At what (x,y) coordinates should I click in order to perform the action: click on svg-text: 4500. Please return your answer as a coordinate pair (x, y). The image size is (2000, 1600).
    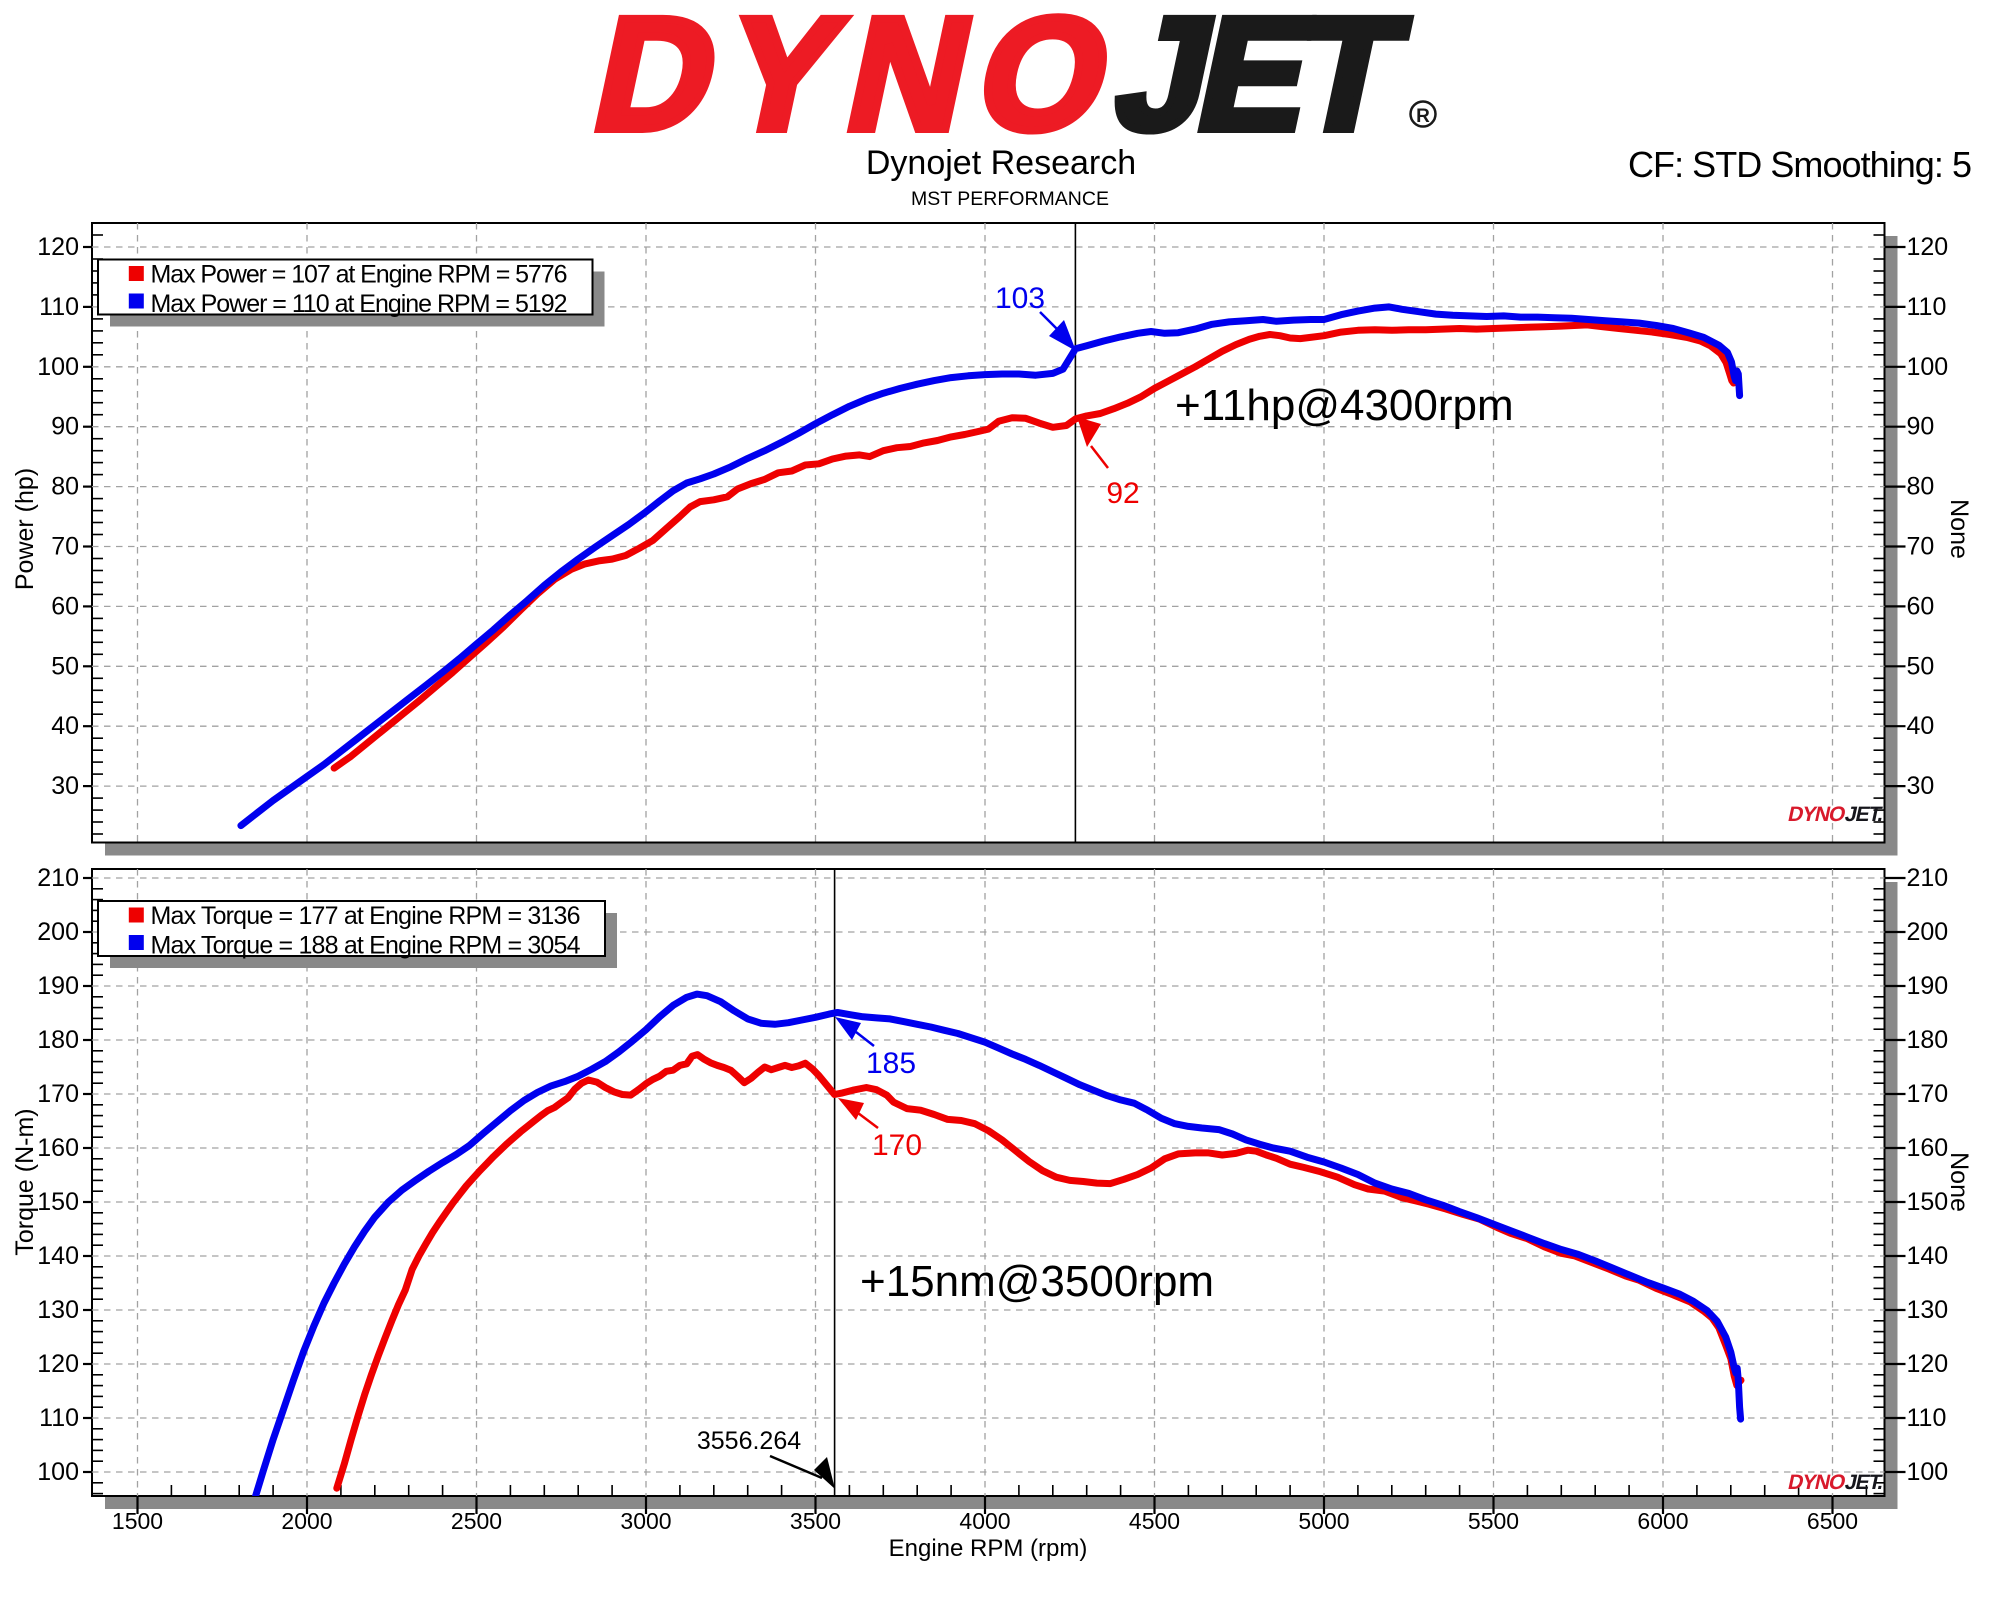
    Looking at the image, I should click on (1154, 1521).